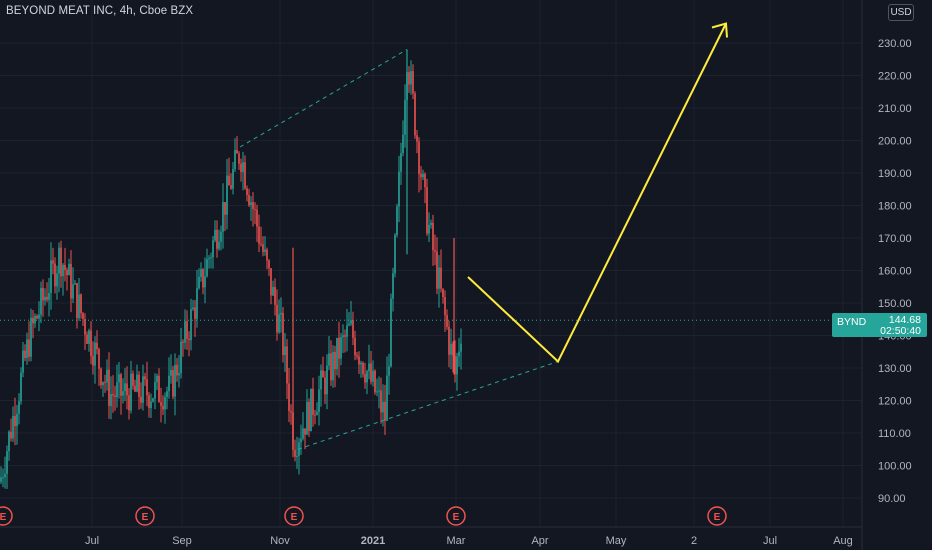  What do you see at coordinates (100, 11) in the screenshot?
I see `chart-title: BEYOND MEAT INC, 4h, Cboe BZX` at bounding box center [100, 11].